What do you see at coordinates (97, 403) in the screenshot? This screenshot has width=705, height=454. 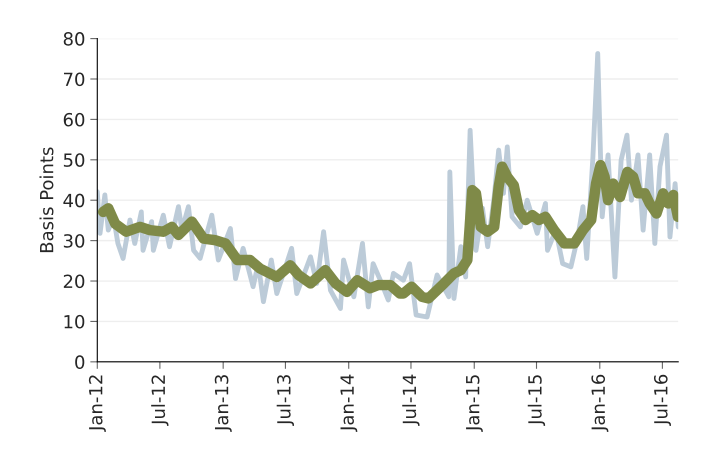 I see `x-tick-label: Jan-12` at bounding box center [97, 403].